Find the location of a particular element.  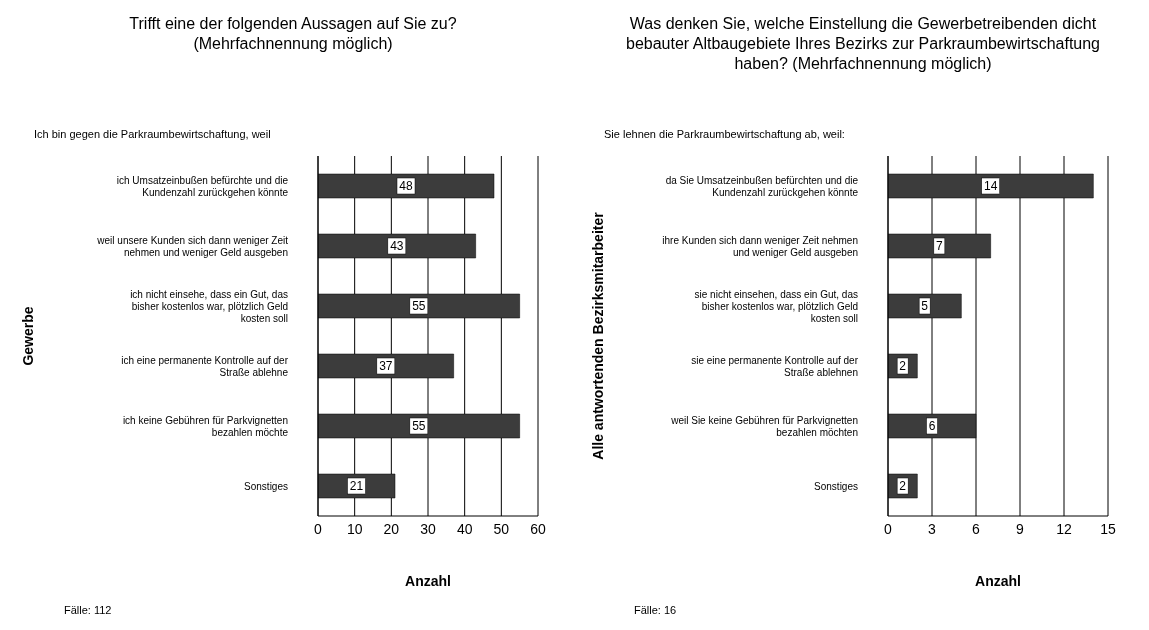

chart-title: Was denken Sie, welche Einstellung die Gewerbetreibenden dicht bebauter Altbaugebiete Ihres Bezirks zur Parkraumbewirtschaftung haben? (Mehrfachnennung möglich) is located at coordinates (863, 44).